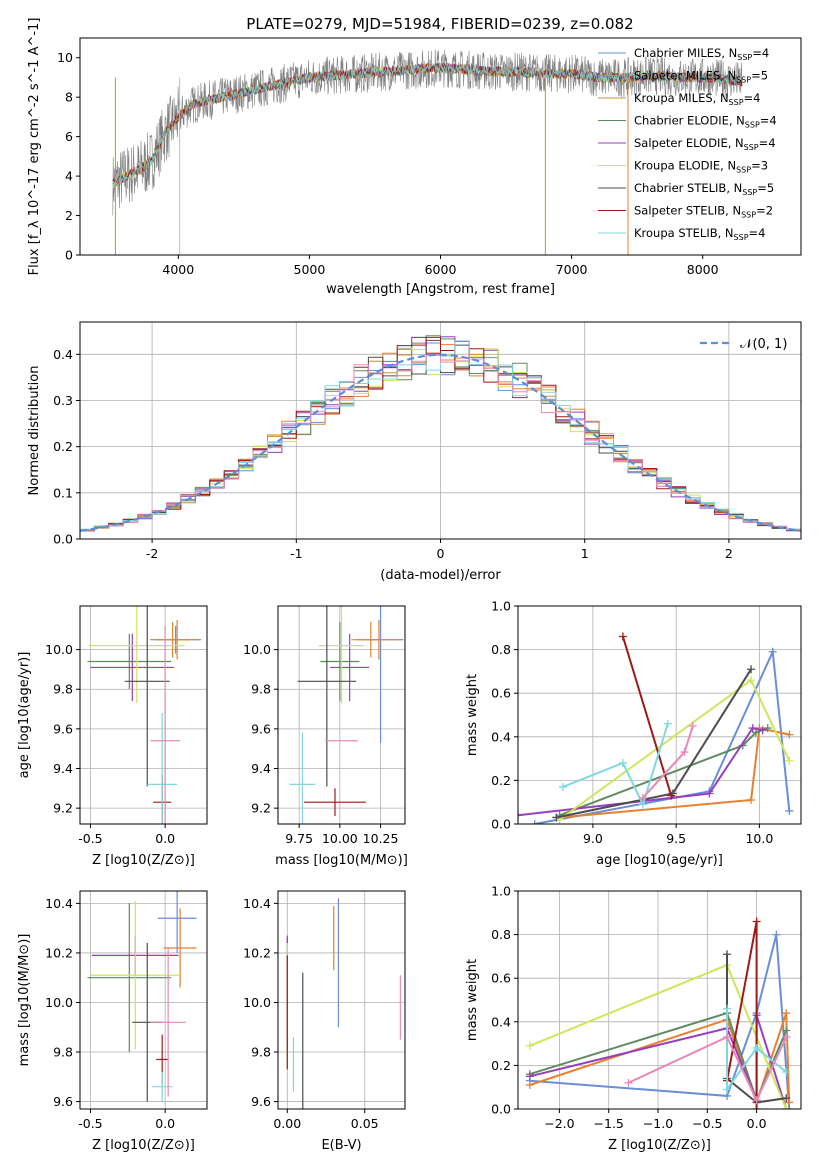  Describe the element at coordinates (261, 1101) in the screenshot. I see `mass_vs_ebv-ytick-label-0: 9.6` at that location.